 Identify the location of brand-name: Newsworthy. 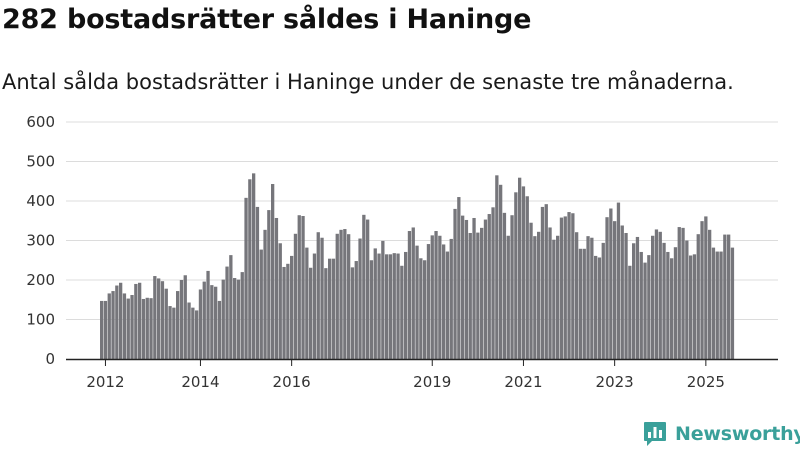
(737, 434).